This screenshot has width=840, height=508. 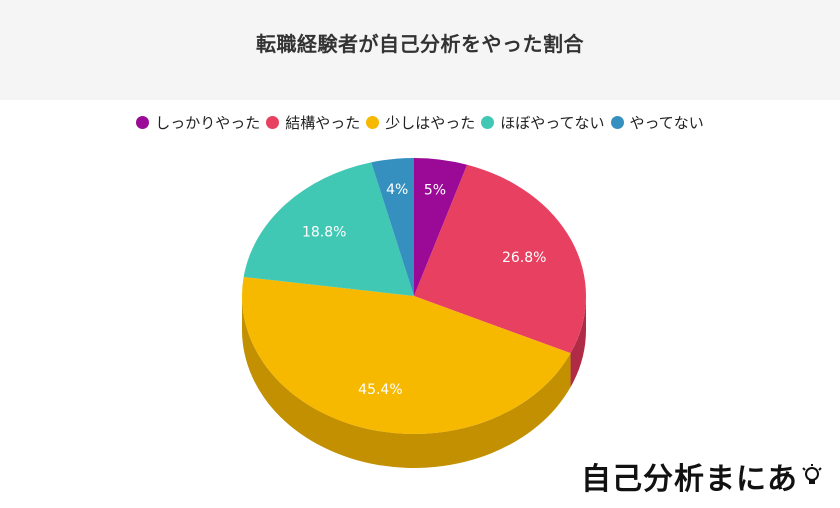 I want to click on brand-text: 自己分析まにあ, so click(x=689, y=479).